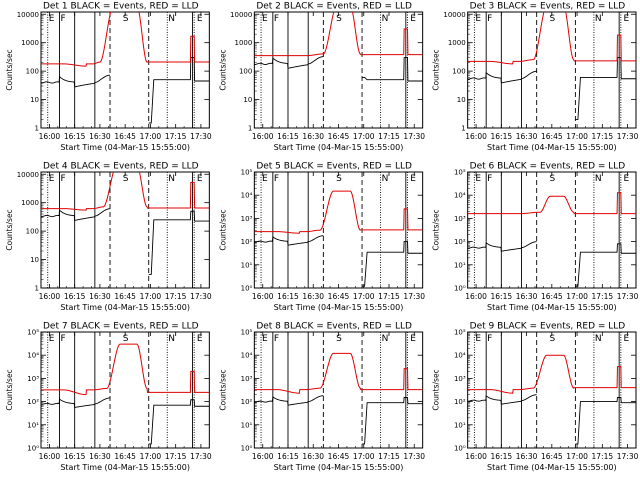  Describe the element at coordinates (245, 72) in the screenshot. I see `y-tick-label: 100` at that location.